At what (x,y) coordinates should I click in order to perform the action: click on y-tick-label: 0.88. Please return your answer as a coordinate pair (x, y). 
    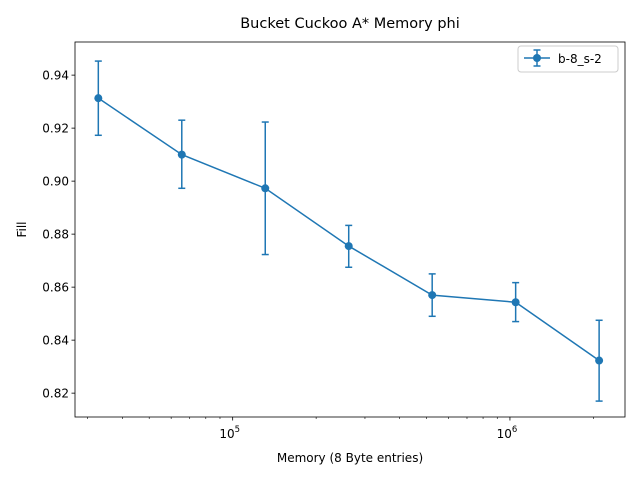
    Looking at the image, I should click on (55, 234).